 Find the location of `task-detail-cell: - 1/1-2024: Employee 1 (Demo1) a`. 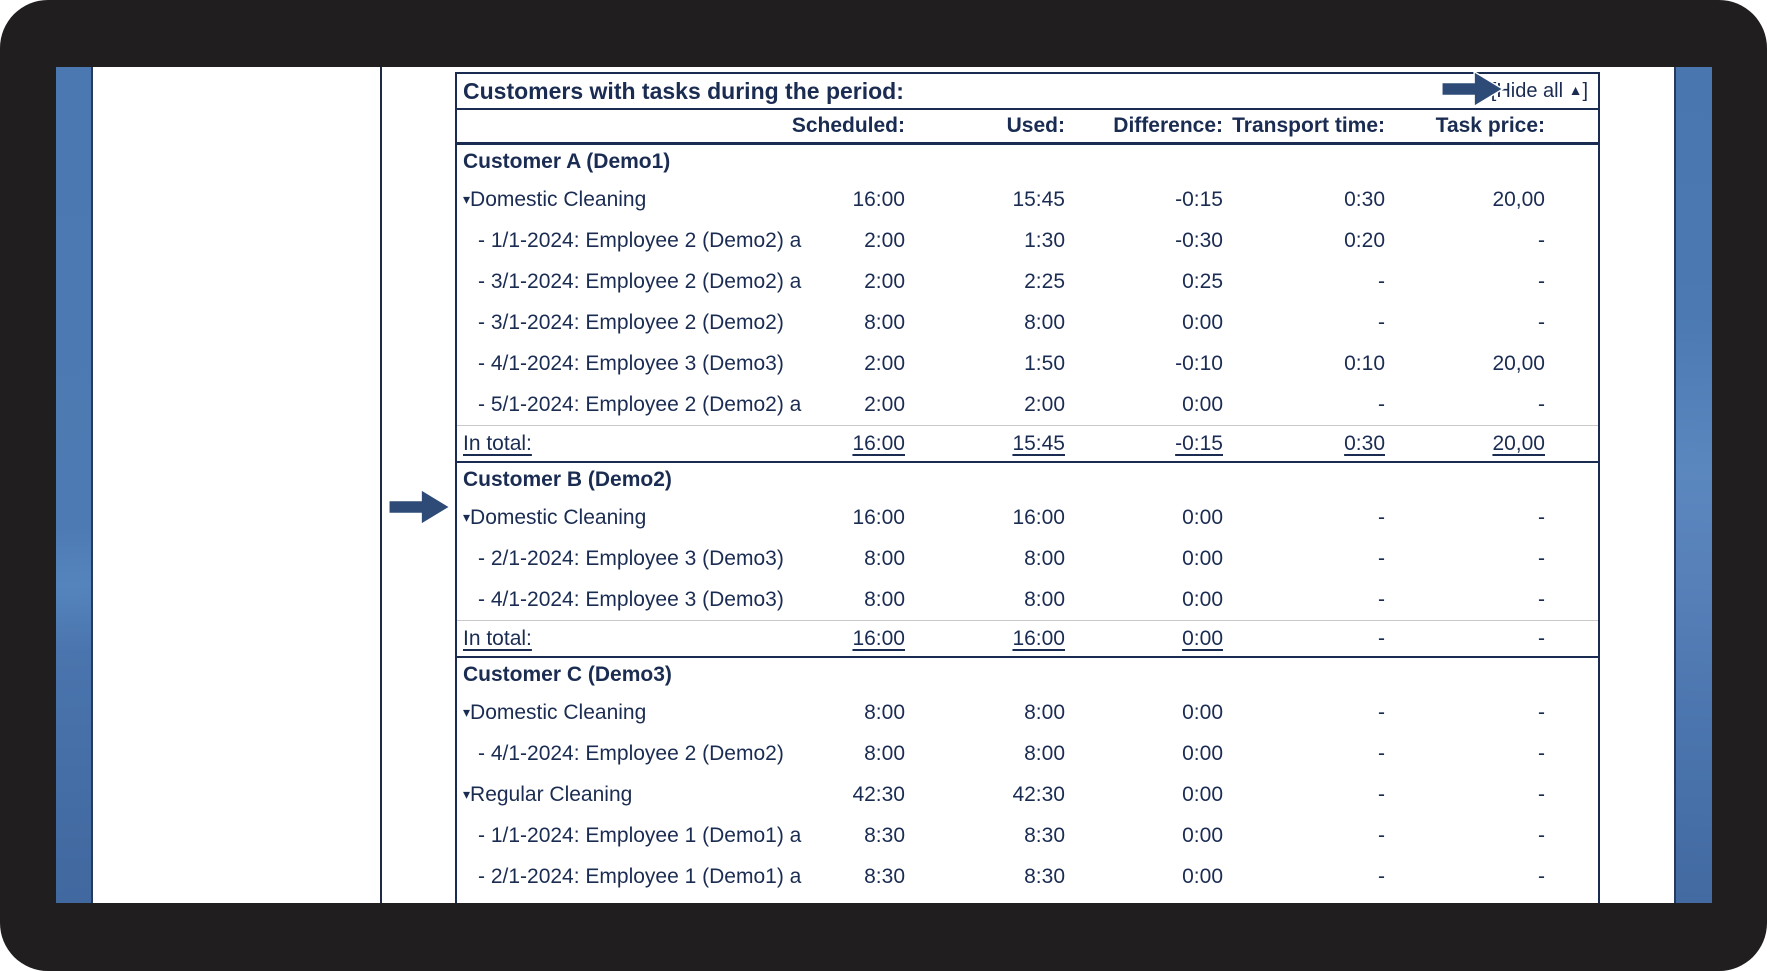

task-detail-cell: - 1/1-2024: Employee 1 (Demo1) a is located at coordinates (629, 836).